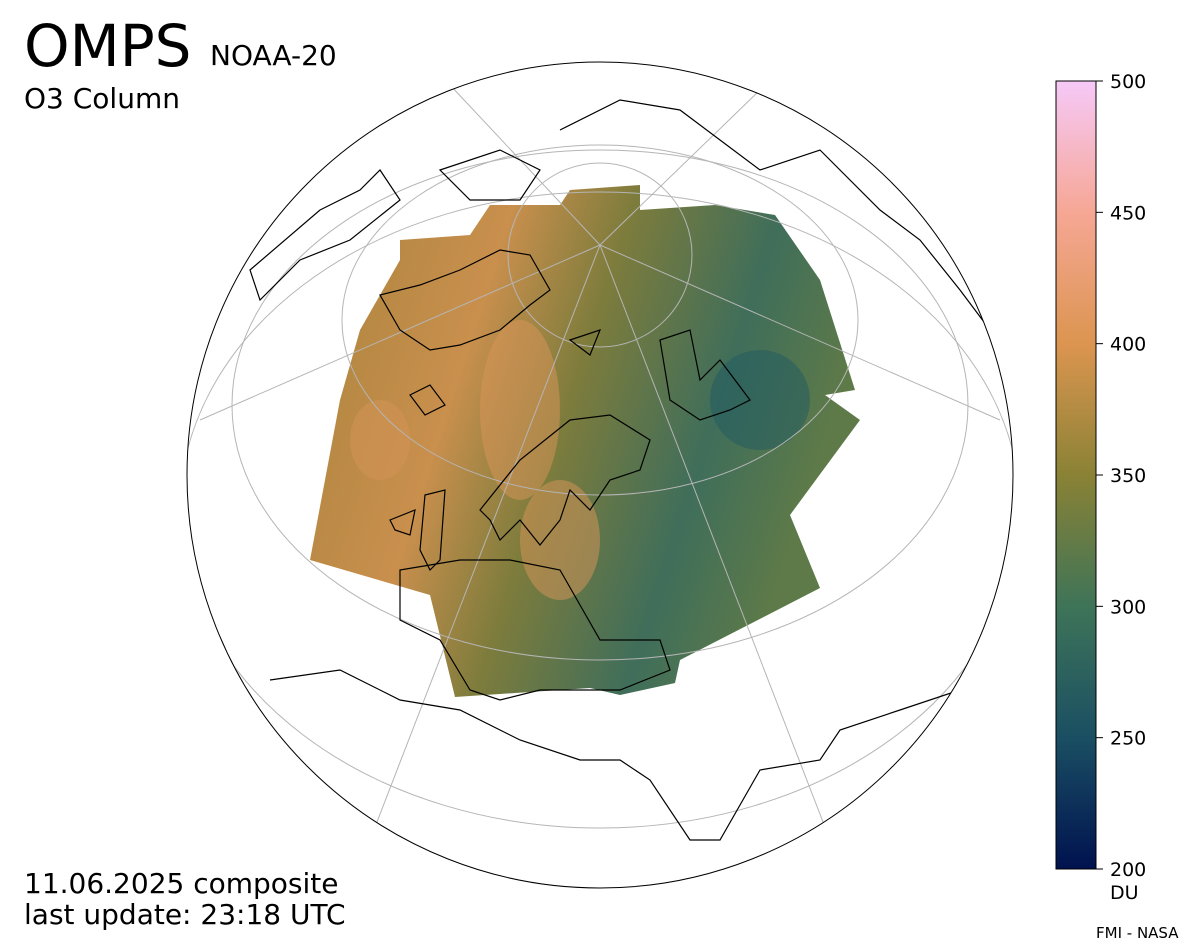 This screenshot has width=1200, height=950. Describe the element at coordinates (1124, 893) in the screenshot. I see `colorbar-unit: DU` at that location.